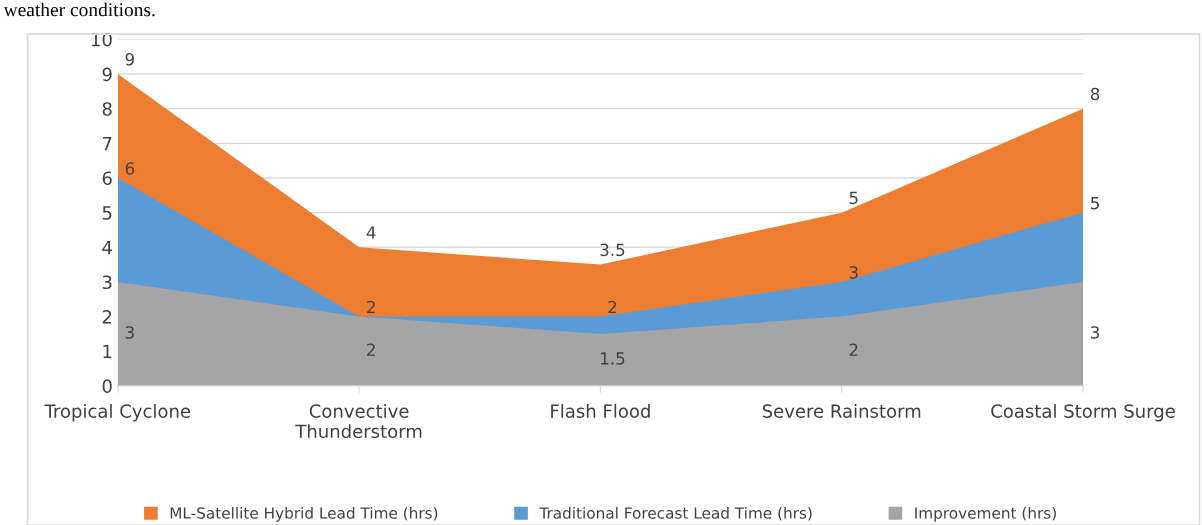 The height and width of the screenshot is (525, 1202). I want to click on x-tick-label: Severe Rainstorm, so click(841, 410).